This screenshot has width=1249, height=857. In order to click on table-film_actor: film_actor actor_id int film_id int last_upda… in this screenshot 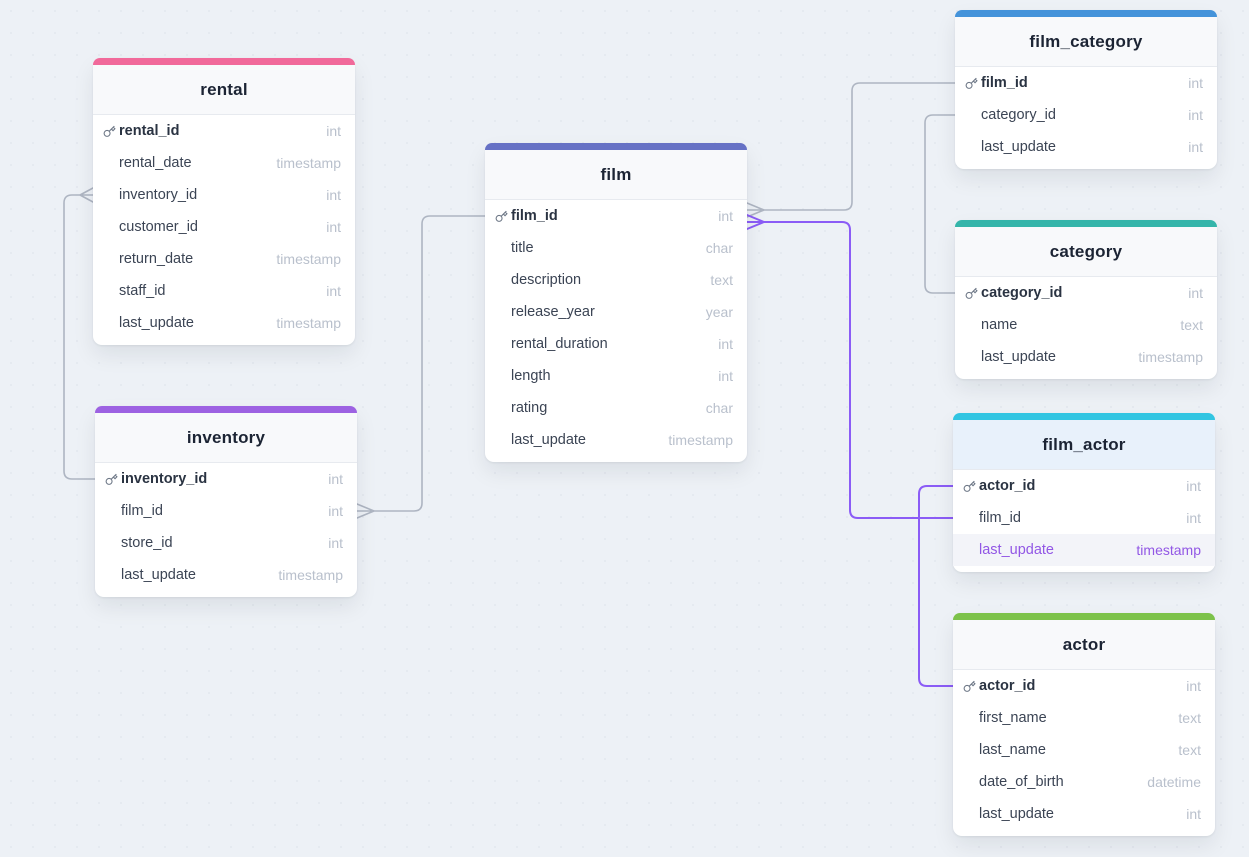, I will do `click(1084, 492)`.